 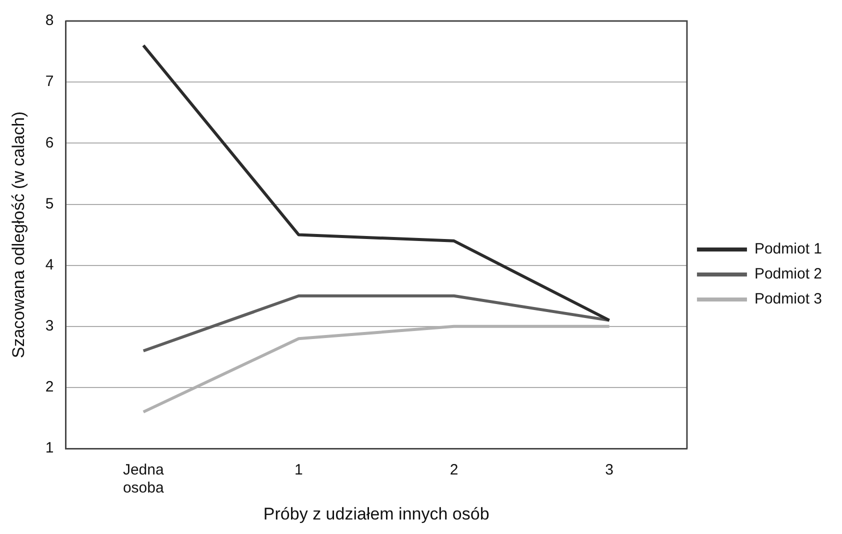 I want to click on y-axis-title: Szacowana odległość (w calach), so click(x=18, y=234).